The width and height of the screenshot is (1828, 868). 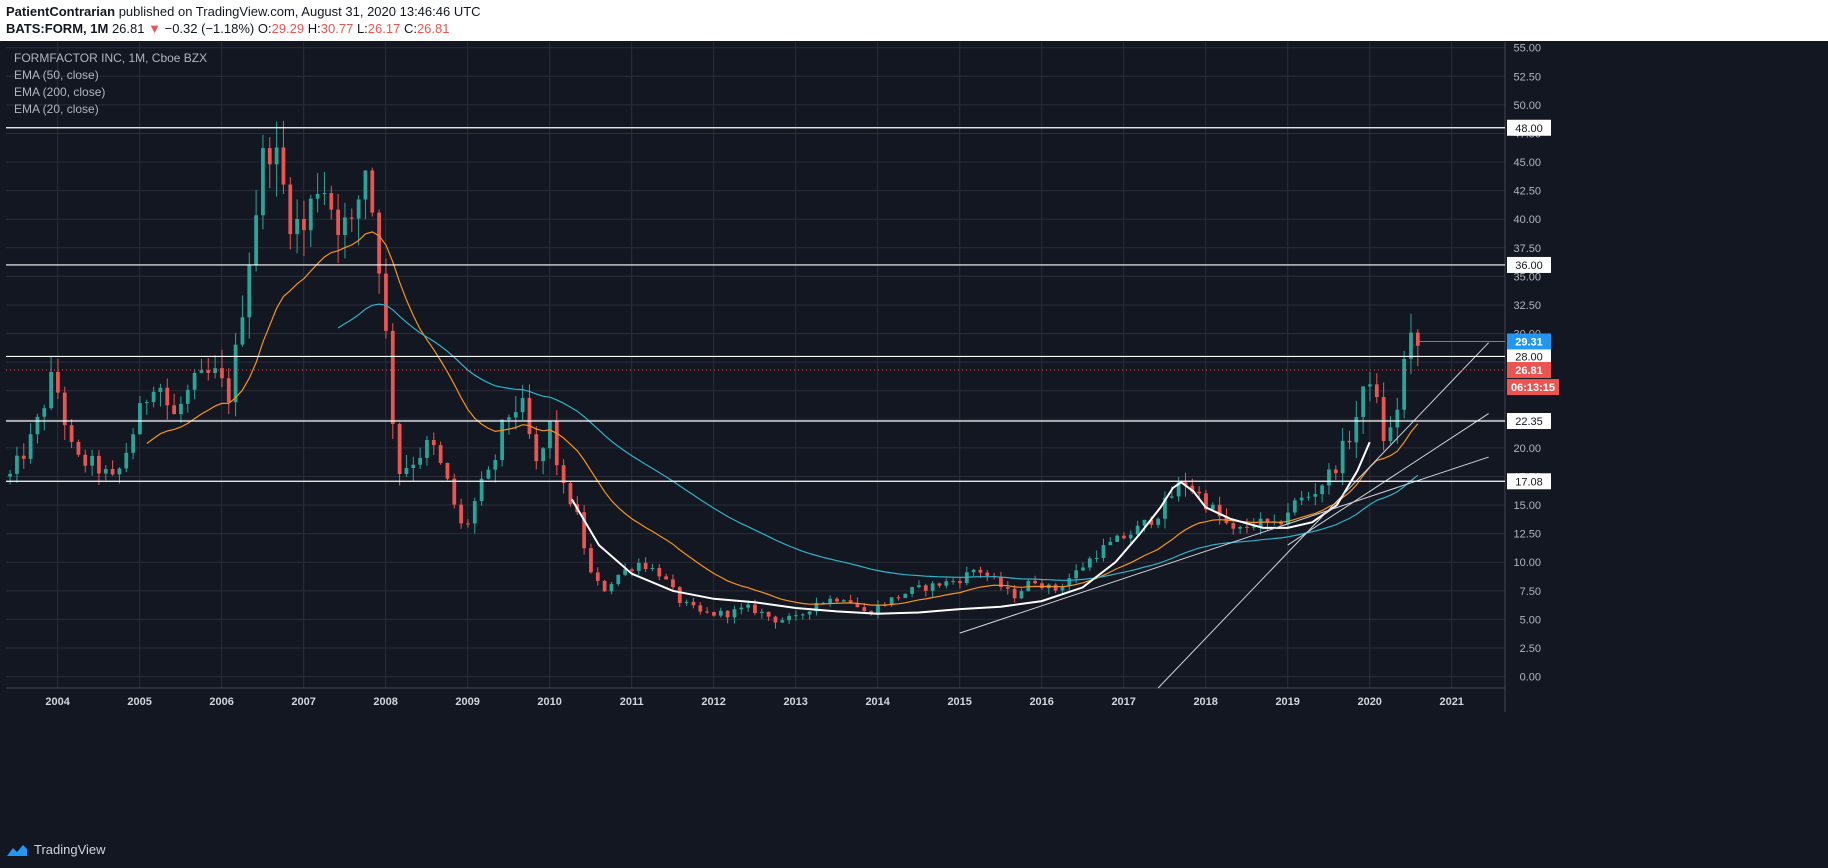 I want to click on legend-title: FORMFACTOR INC, 1M, Cboe BZX, so click(x=111, y=58).